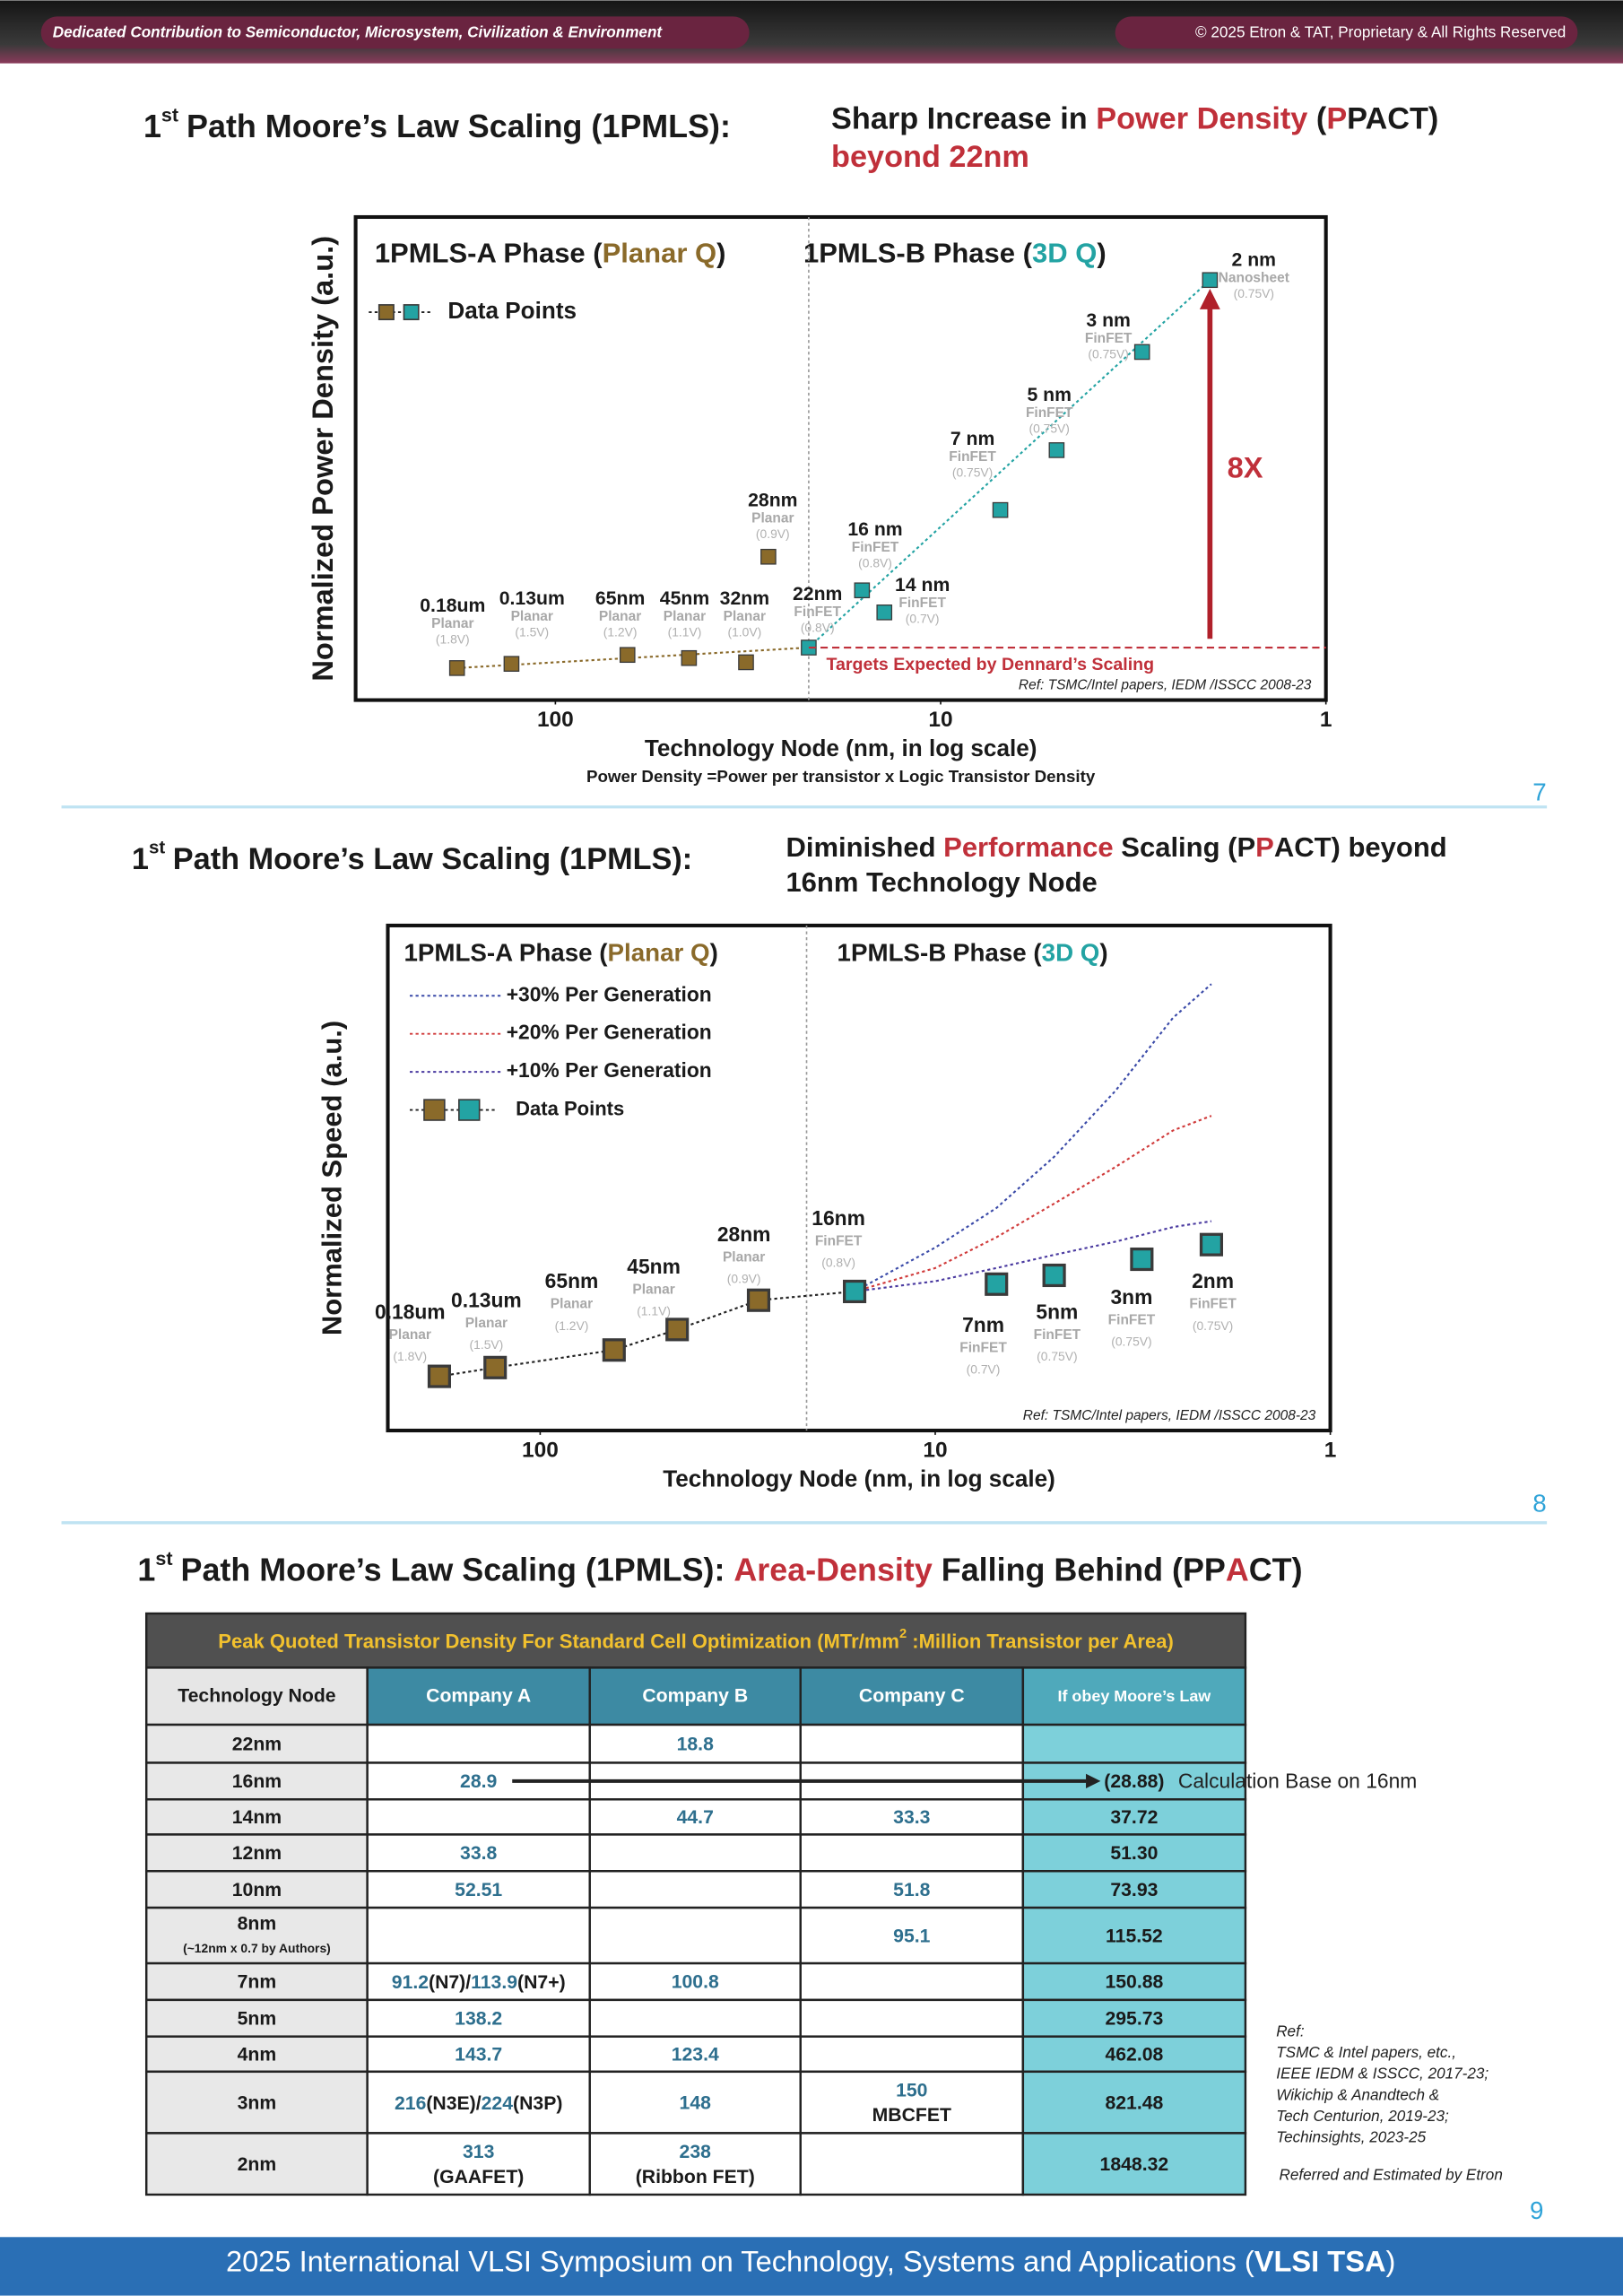 This screenshot has height=2296, width=1623. I want to click on text-run: 224, so click(498, 2102).